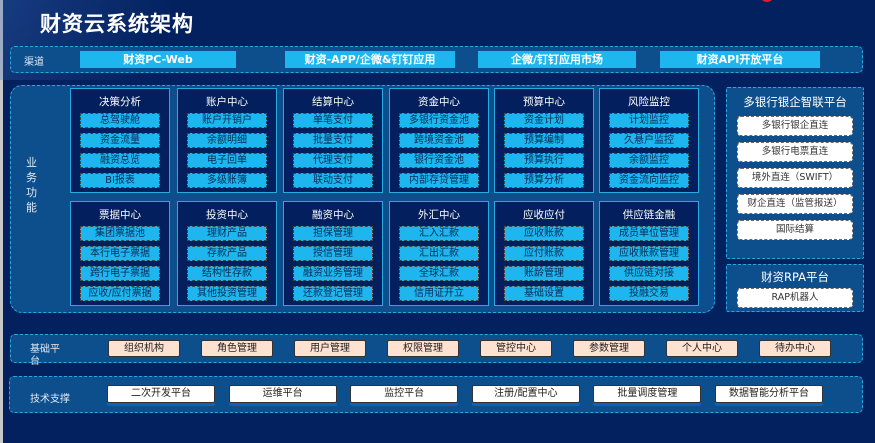 This screenshot has width=875, height=443. Describe the element at coordinates (158, 59) in the screenshot. I see `channel-item: 财资PC-Web` at that location.